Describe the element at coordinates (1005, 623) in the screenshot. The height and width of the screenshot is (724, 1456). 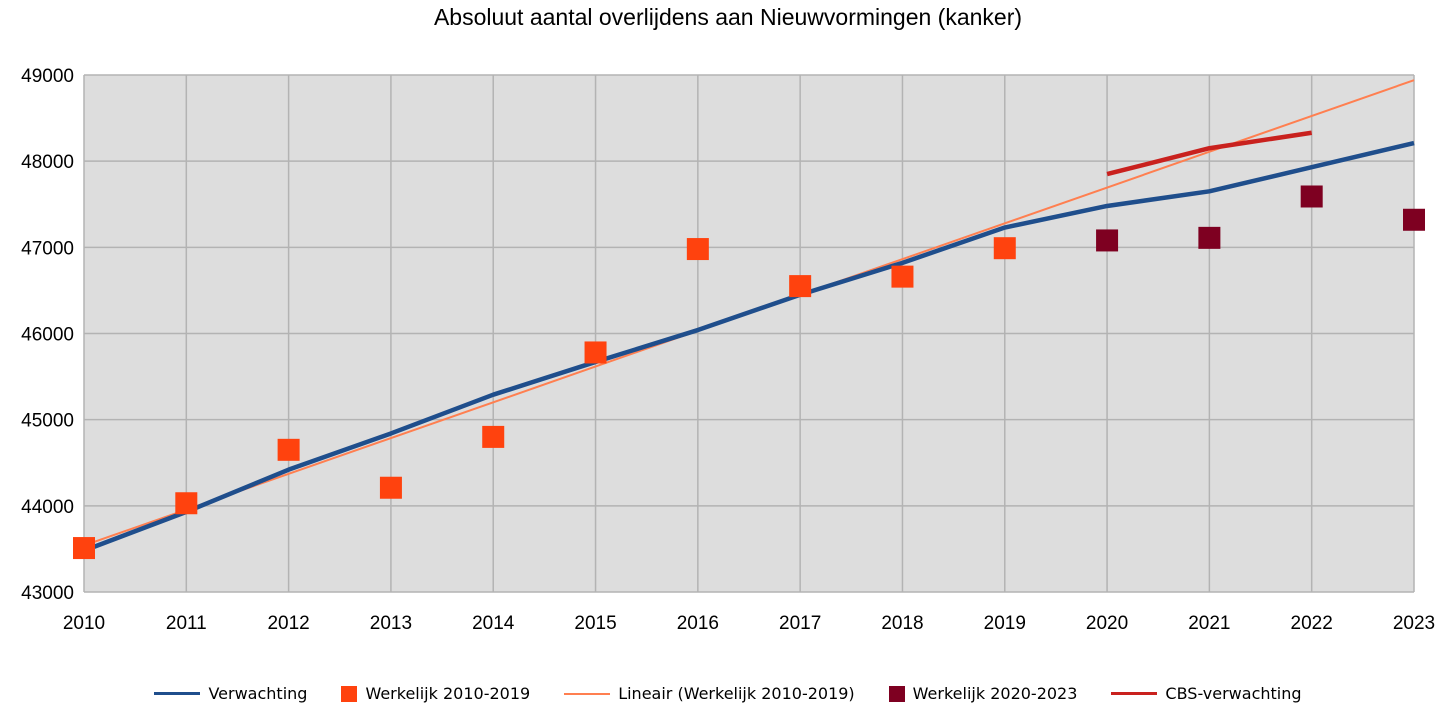
I see `x-tick-label: 2019` at that location.